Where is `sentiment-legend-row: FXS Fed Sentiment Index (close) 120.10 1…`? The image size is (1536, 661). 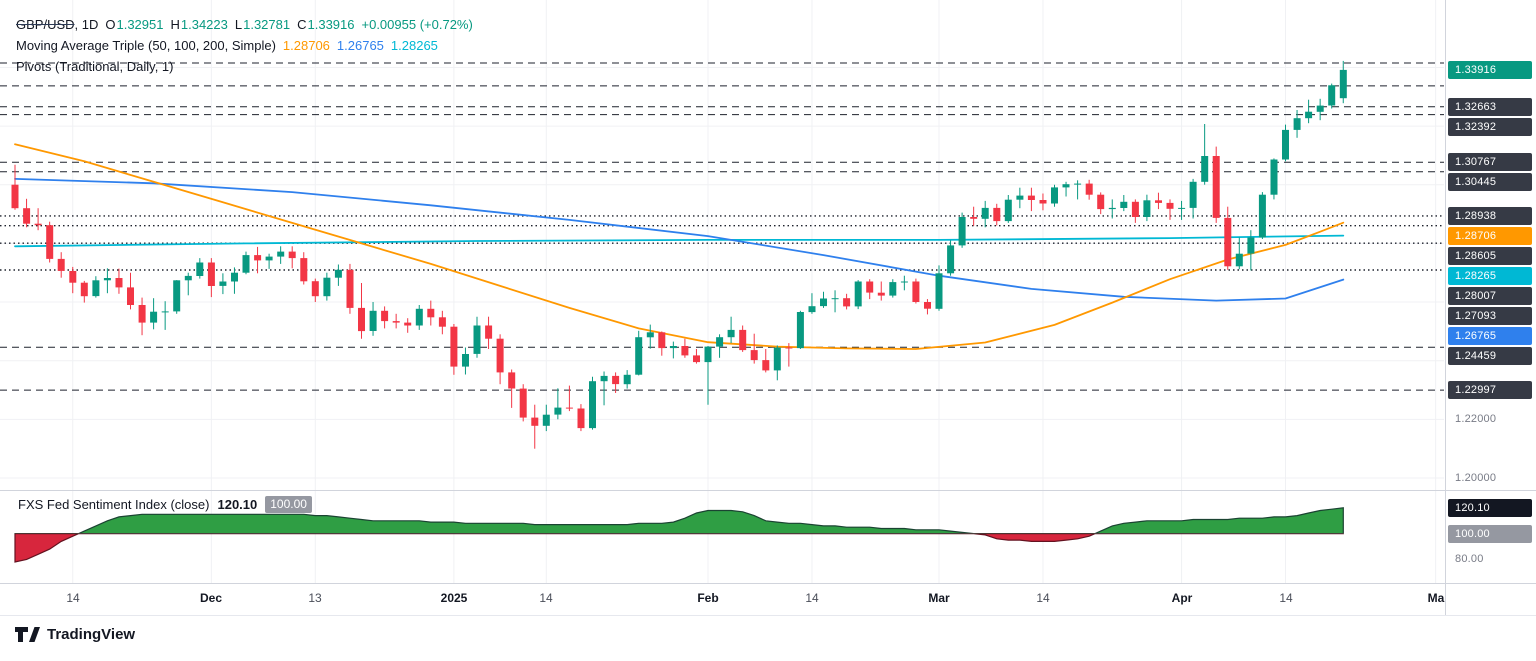 sentiment-legend-row: FXS Fed Sentiment Index (close) 120.10 1… is located at coordinates (165, 504).